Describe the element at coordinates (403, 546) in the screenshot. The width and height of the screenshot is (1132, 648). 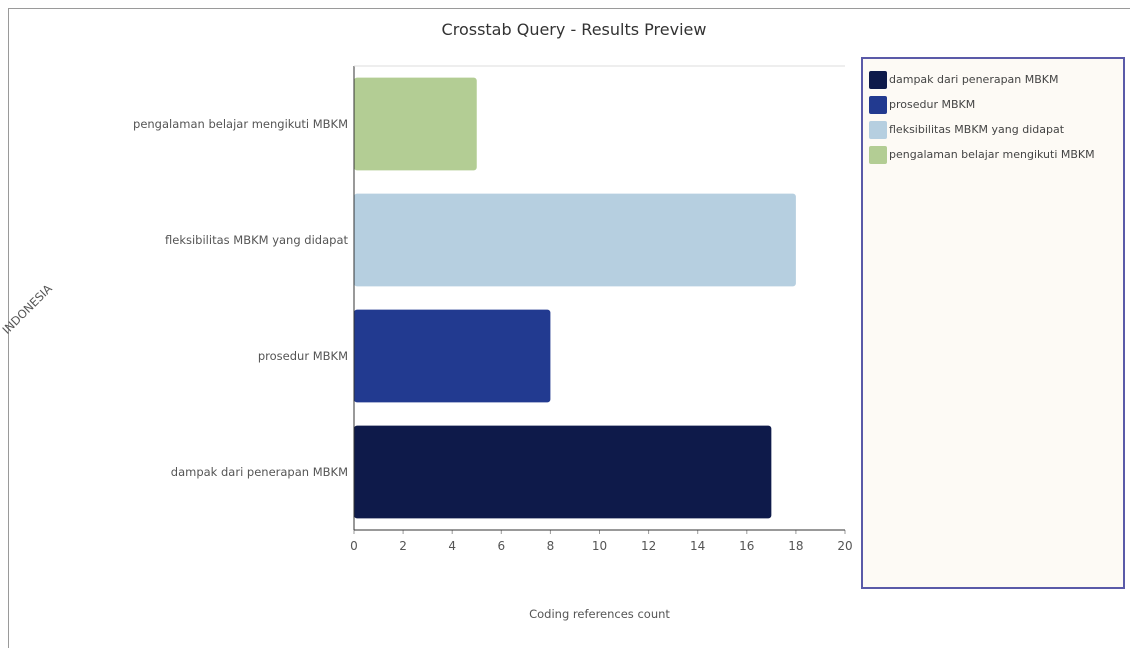
I see `x-tick-label: 2` at that location.